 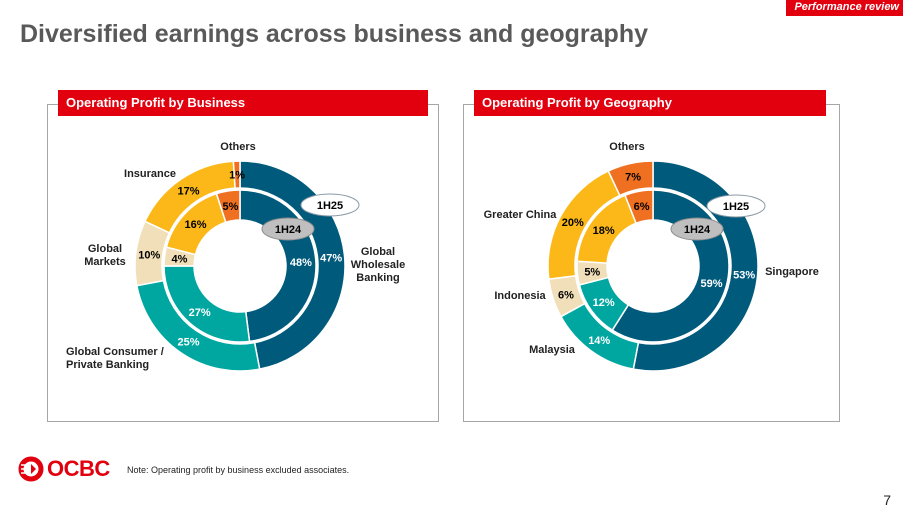 What do you see at coordinates (604, 303) in the screenshot?
I see `data-label-1h24: 12%` at bounding box center [604, 303].